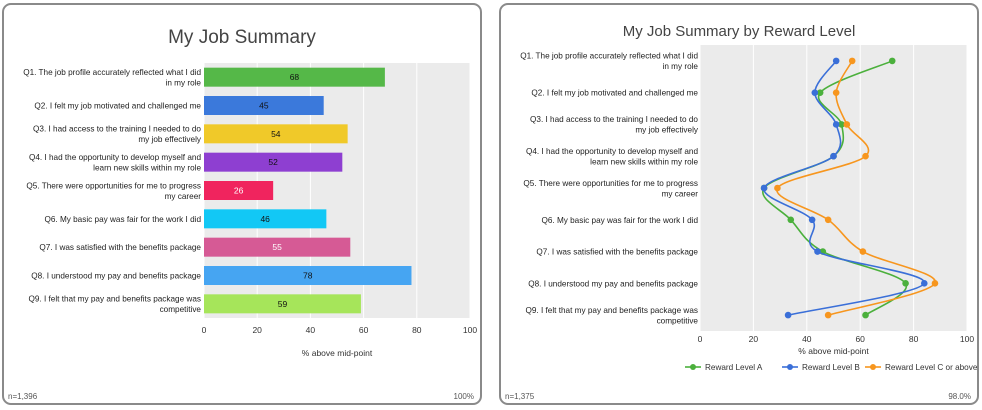 This screenshot has width=982, height=410. I want to click on legend-label: Reward Level A, so click(734, 367).